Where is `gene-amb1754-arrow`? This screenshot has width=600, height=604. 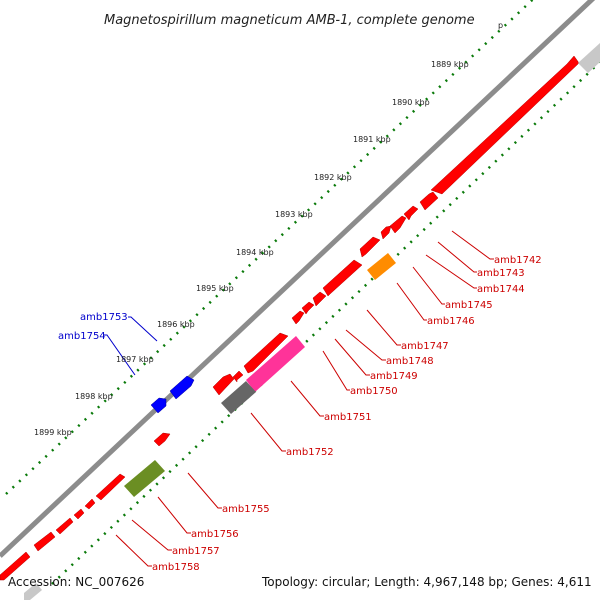
gene-amb1754-arrow is located at coordinates (158, 405).